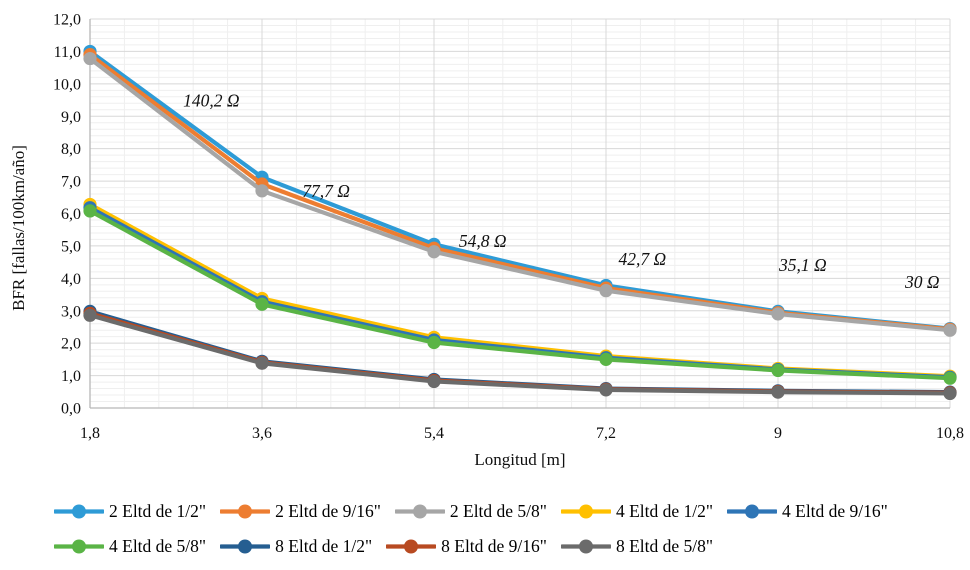  Describe the element at coordinates (262, 433) in the screenshot. I see `x-tick-label: 3,6` at that location.